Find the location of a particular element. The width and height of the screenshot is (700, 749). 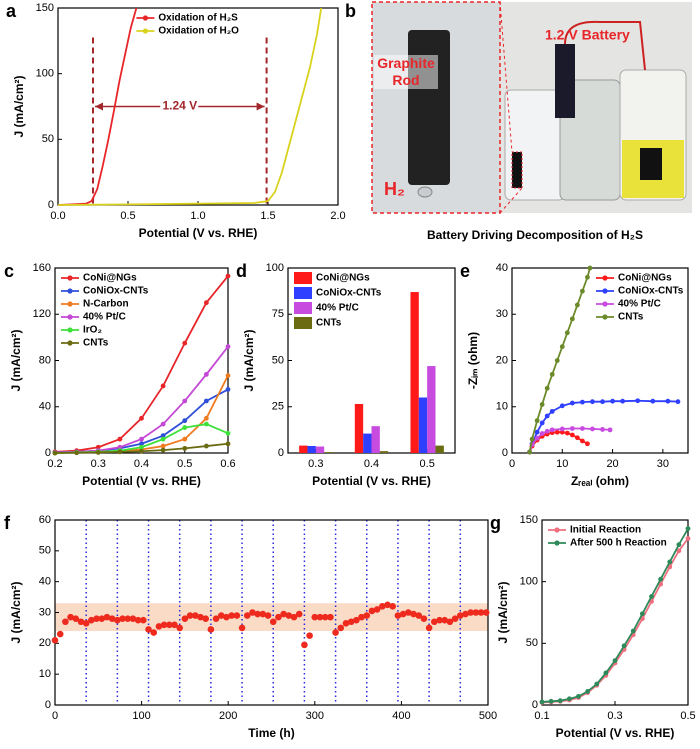

x-tick-label: 0 is located at coordinates (55, 716).